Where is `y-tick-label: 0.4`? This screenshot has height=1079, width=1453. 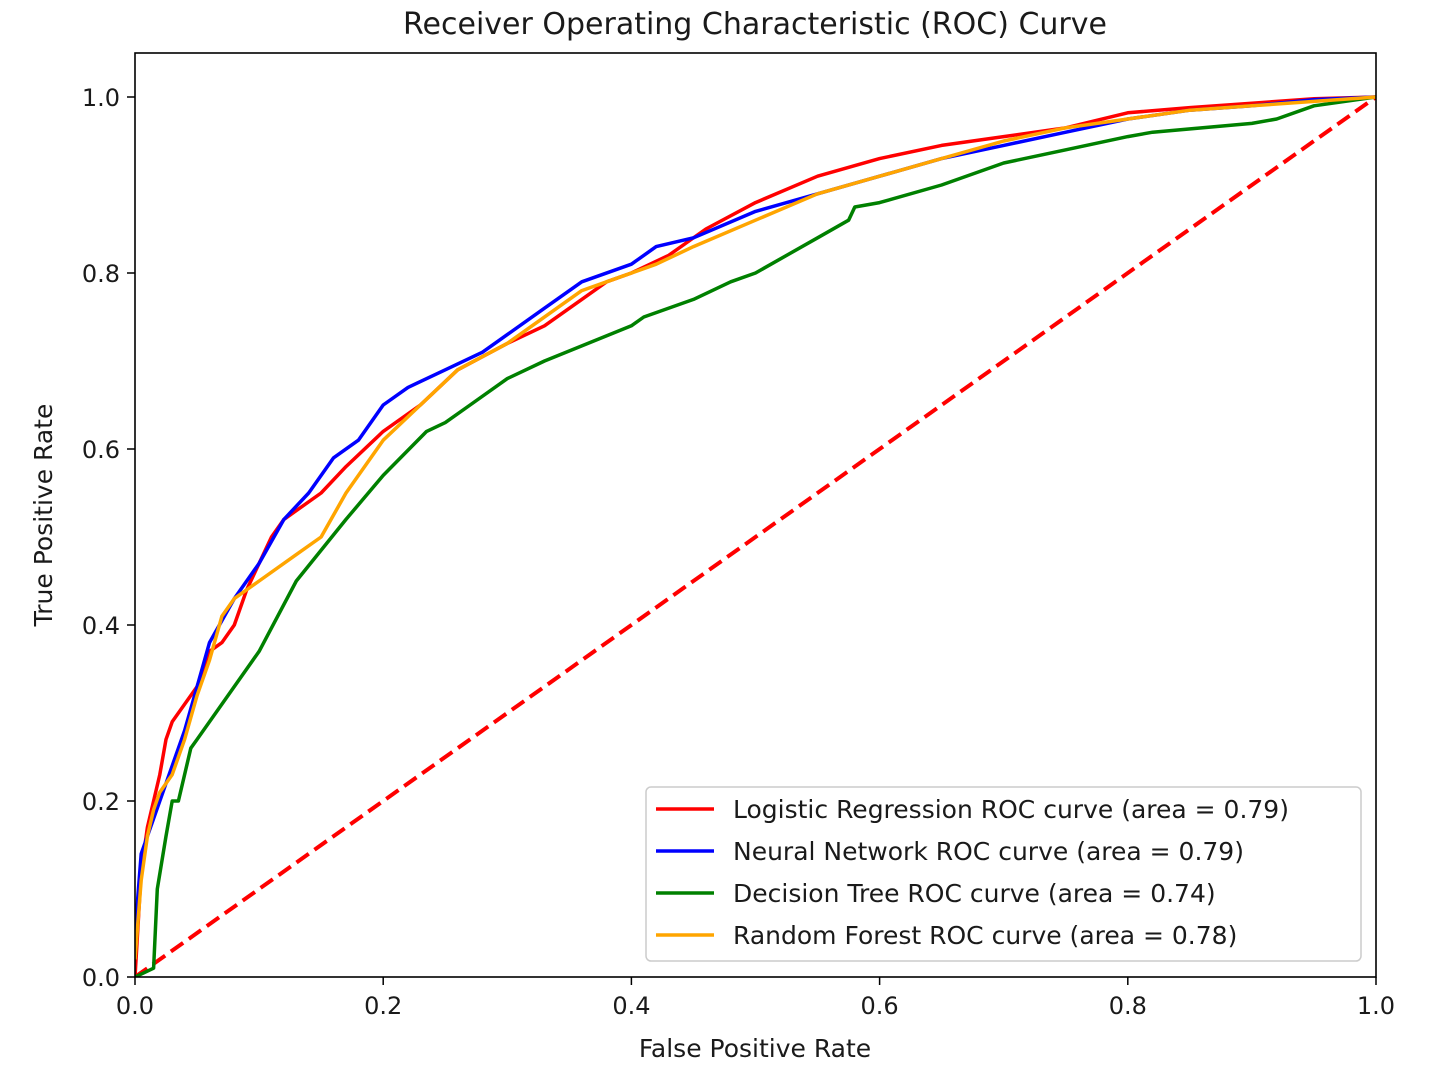
y-tick-label: 0.4 is located at coordinates (101, 626).